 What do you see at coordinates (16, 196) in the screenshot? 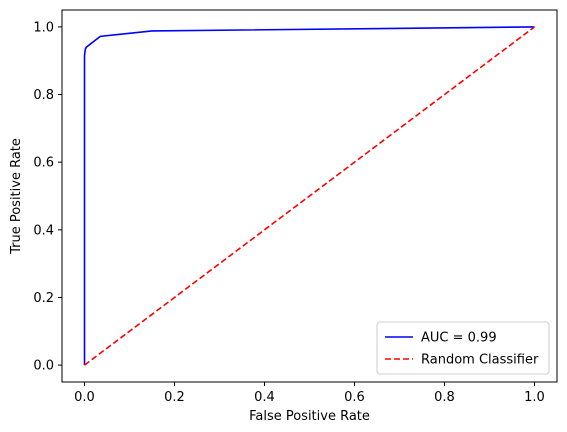
I see `y-axis-label: True Positive Rate` at bounding box center [16, 196].